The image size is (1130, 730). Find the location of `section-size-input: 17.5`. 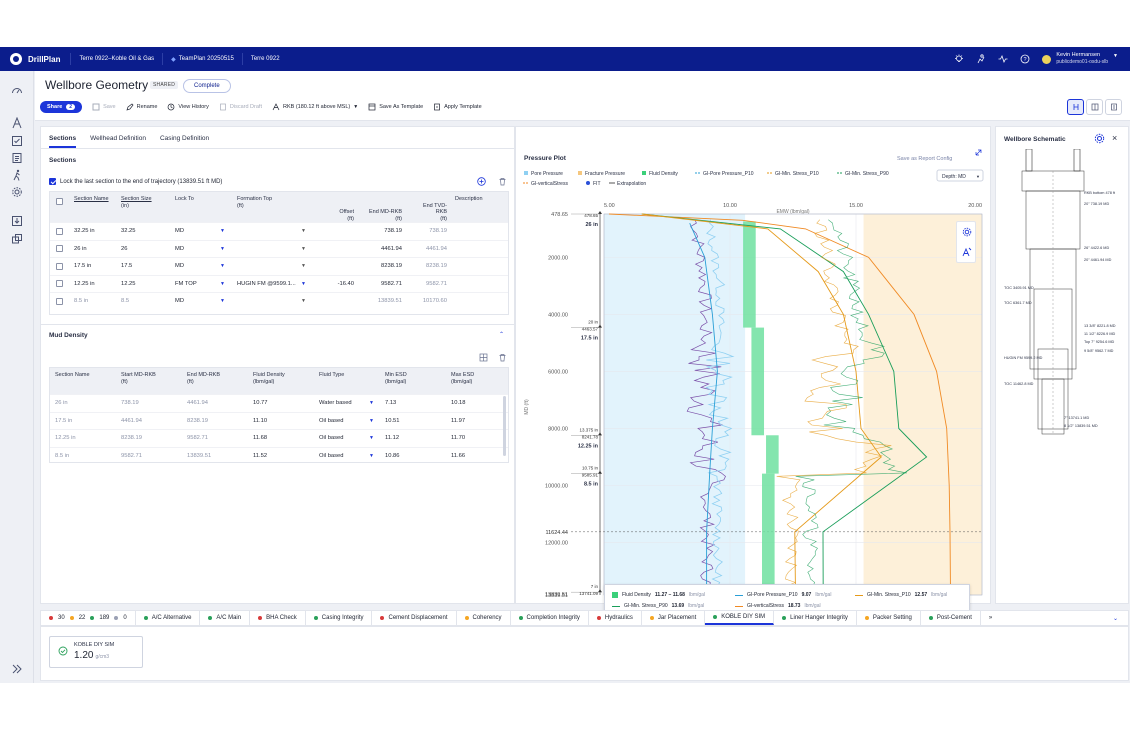

section-size-input: 17.5 is located at coordinates (127, 266).